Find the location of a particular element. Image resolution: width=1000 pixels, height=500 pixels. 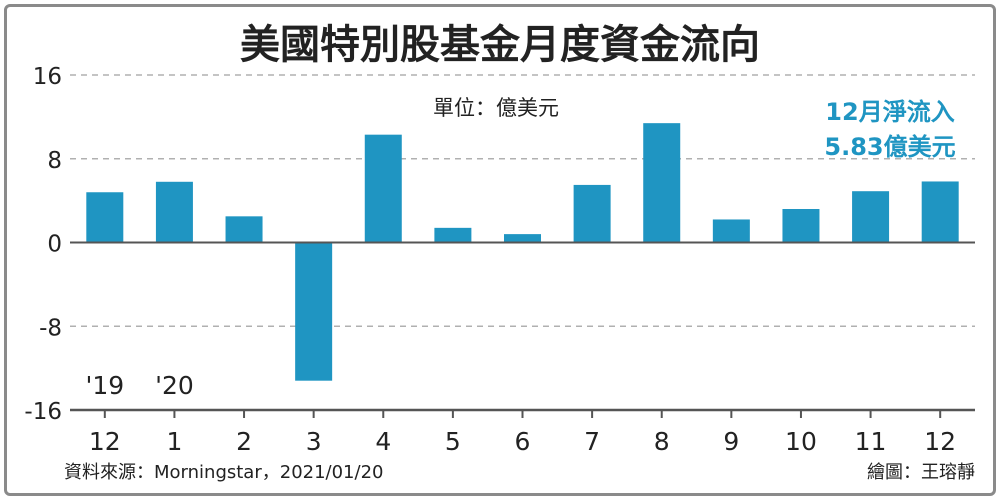

y-tick-label: 16 is located at coordinates (47, 77).